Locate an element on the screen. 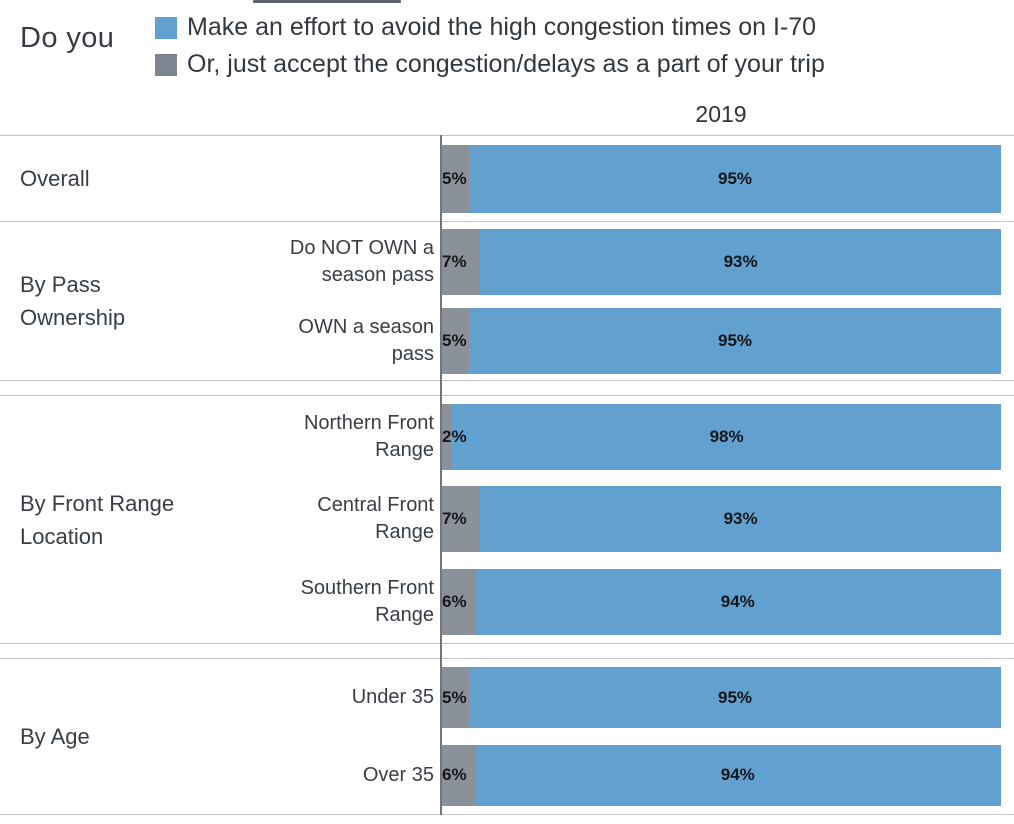 The height and width of the screenshot is (824, 1014). row-label: Over 35 is located at coordinates (398, 774).